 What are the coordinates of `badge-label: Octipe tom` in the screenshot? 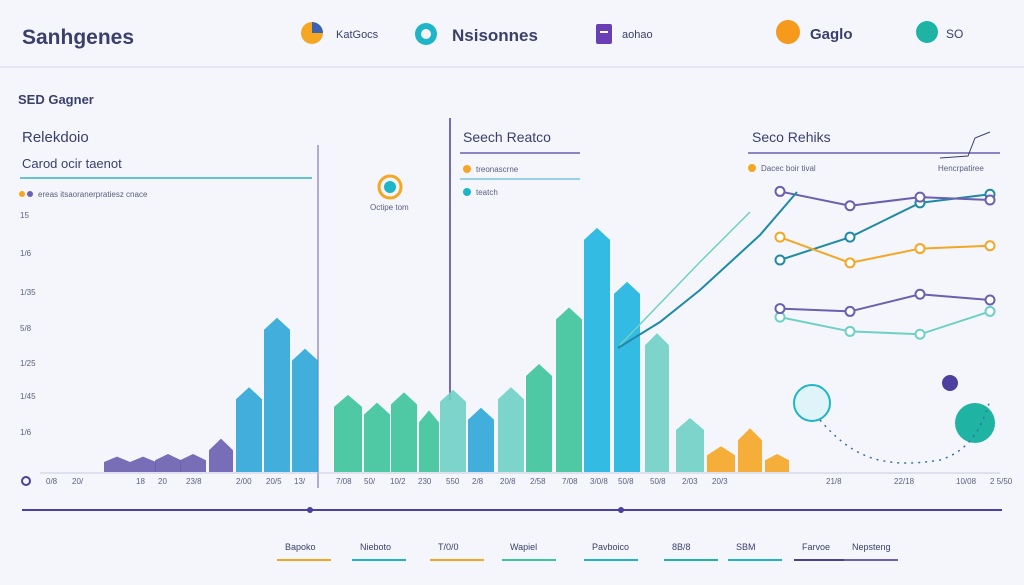 It's located at (389, 207).